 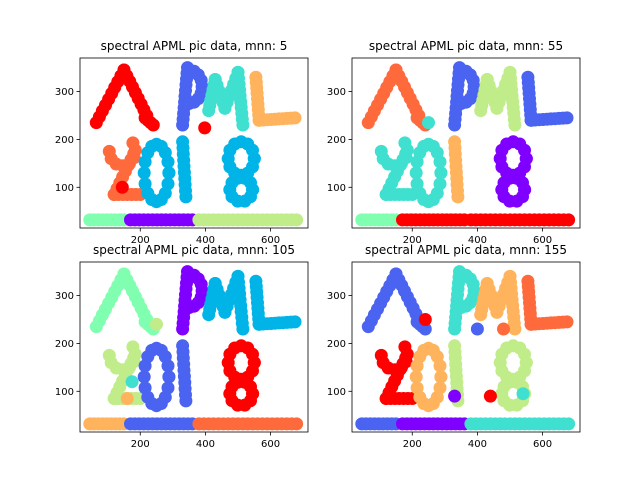 What do you see at coordinates (466, 250) in the screenshot?
I see `subplot-title: spectral APML pic data, mnn: 155` at bounding box center [466, 250].